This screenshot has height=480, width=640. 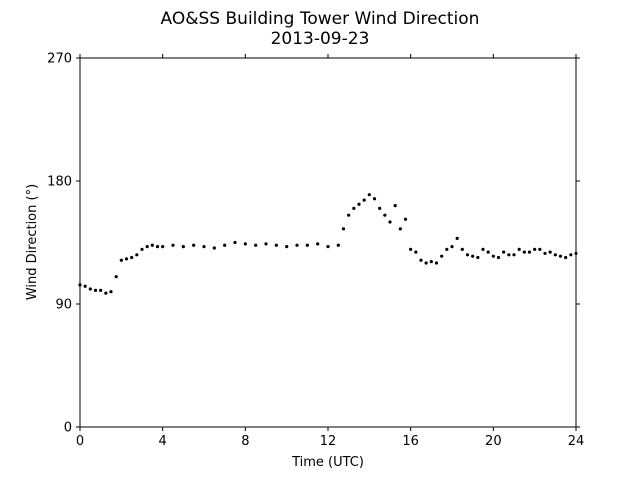 What do you see at coordinates (68, 428) in the screenshot?
I see `y-tick-label: 0` at bounding box center [68, 428].